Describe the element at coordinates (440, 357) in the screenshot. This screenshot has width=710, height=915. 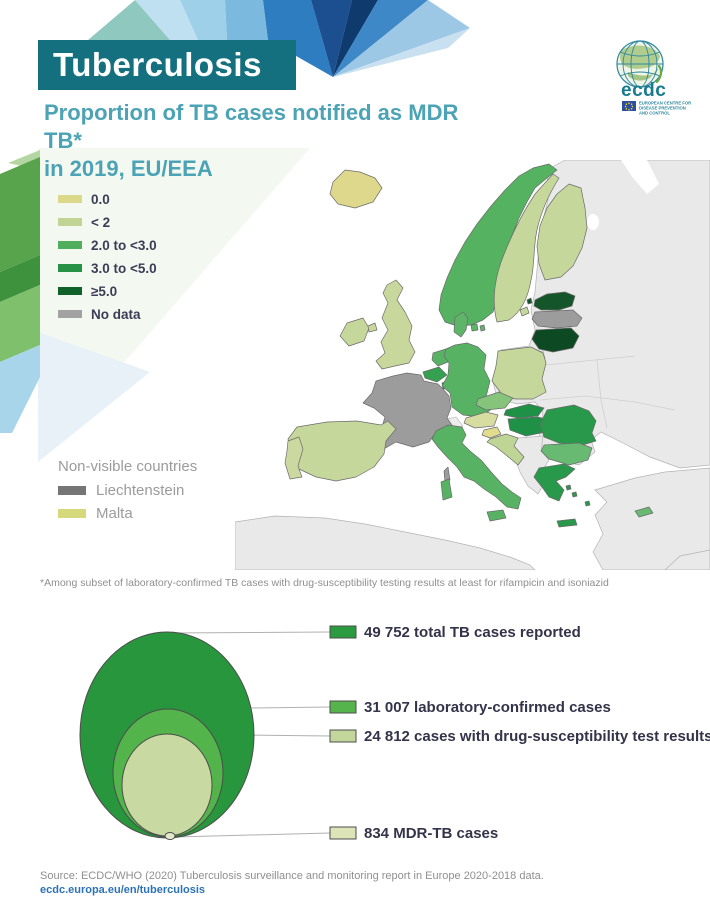
I see `country-netherlands` at that location.